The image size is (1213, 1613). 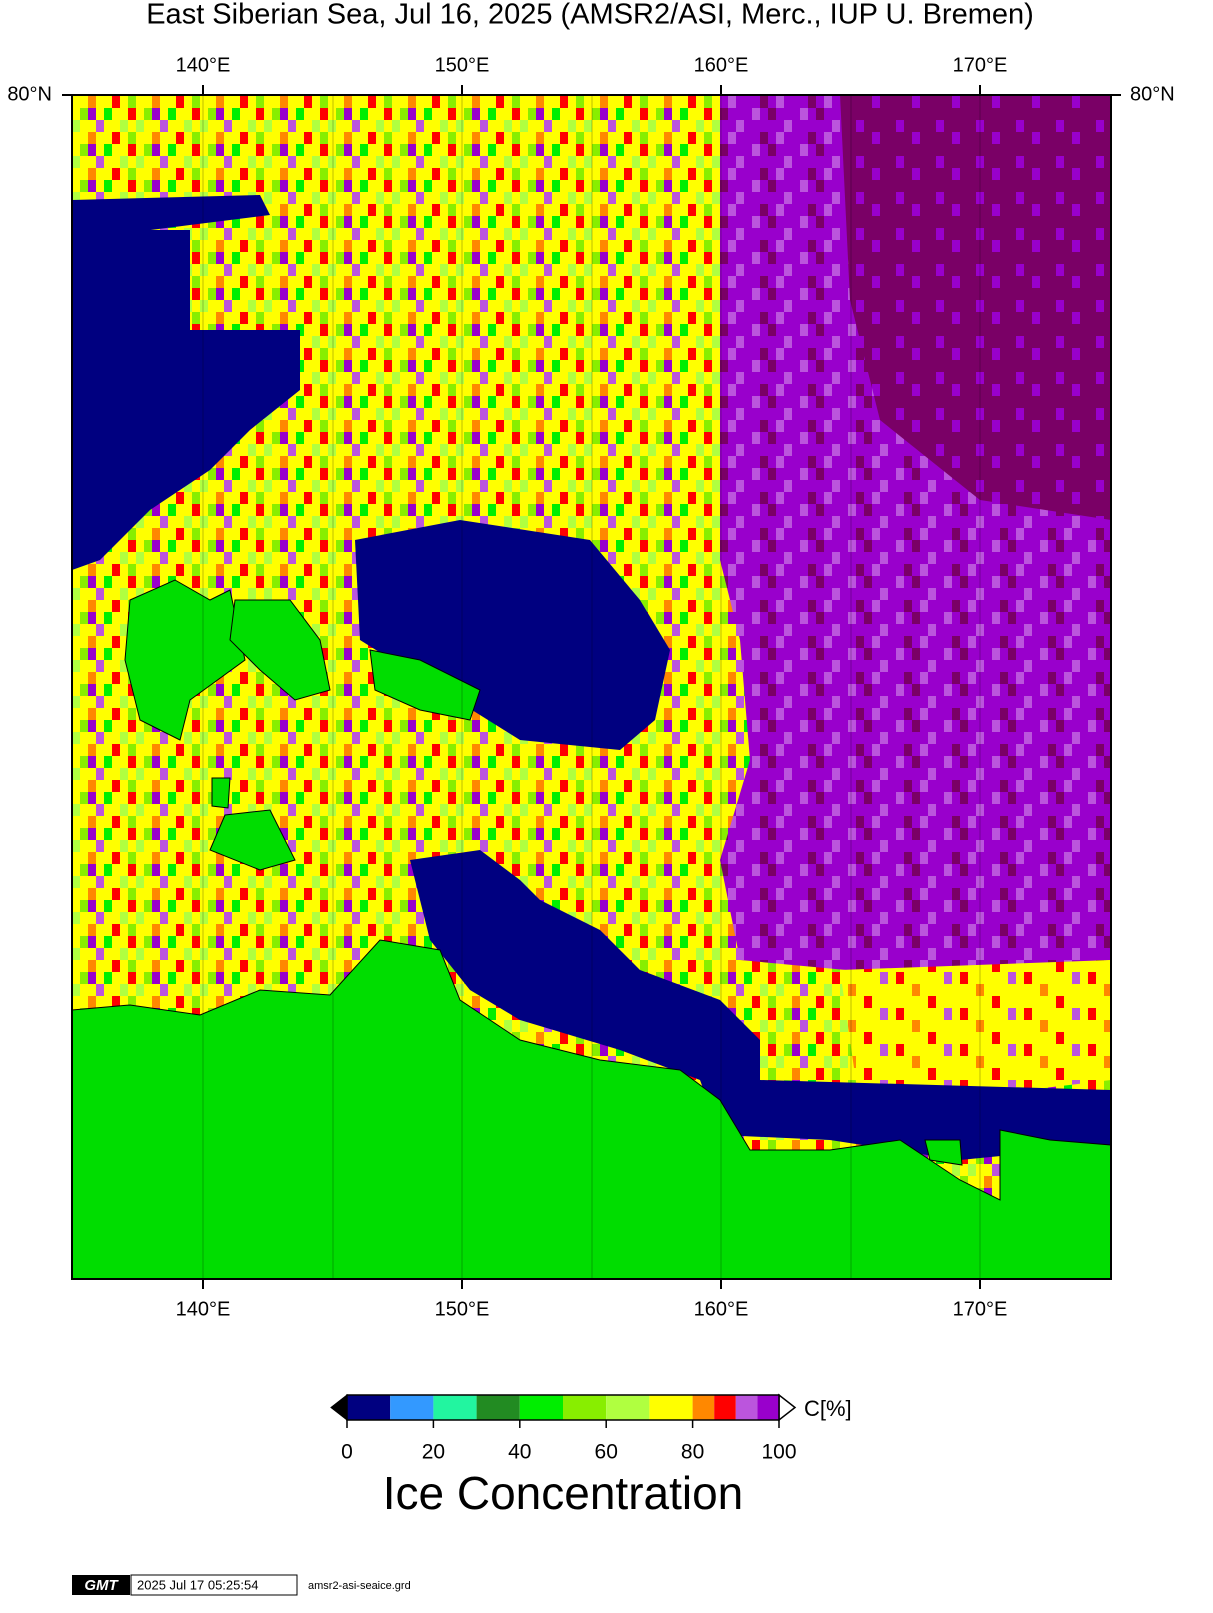 I want to click on colorbar-frame, so click(x=563, y=1407).